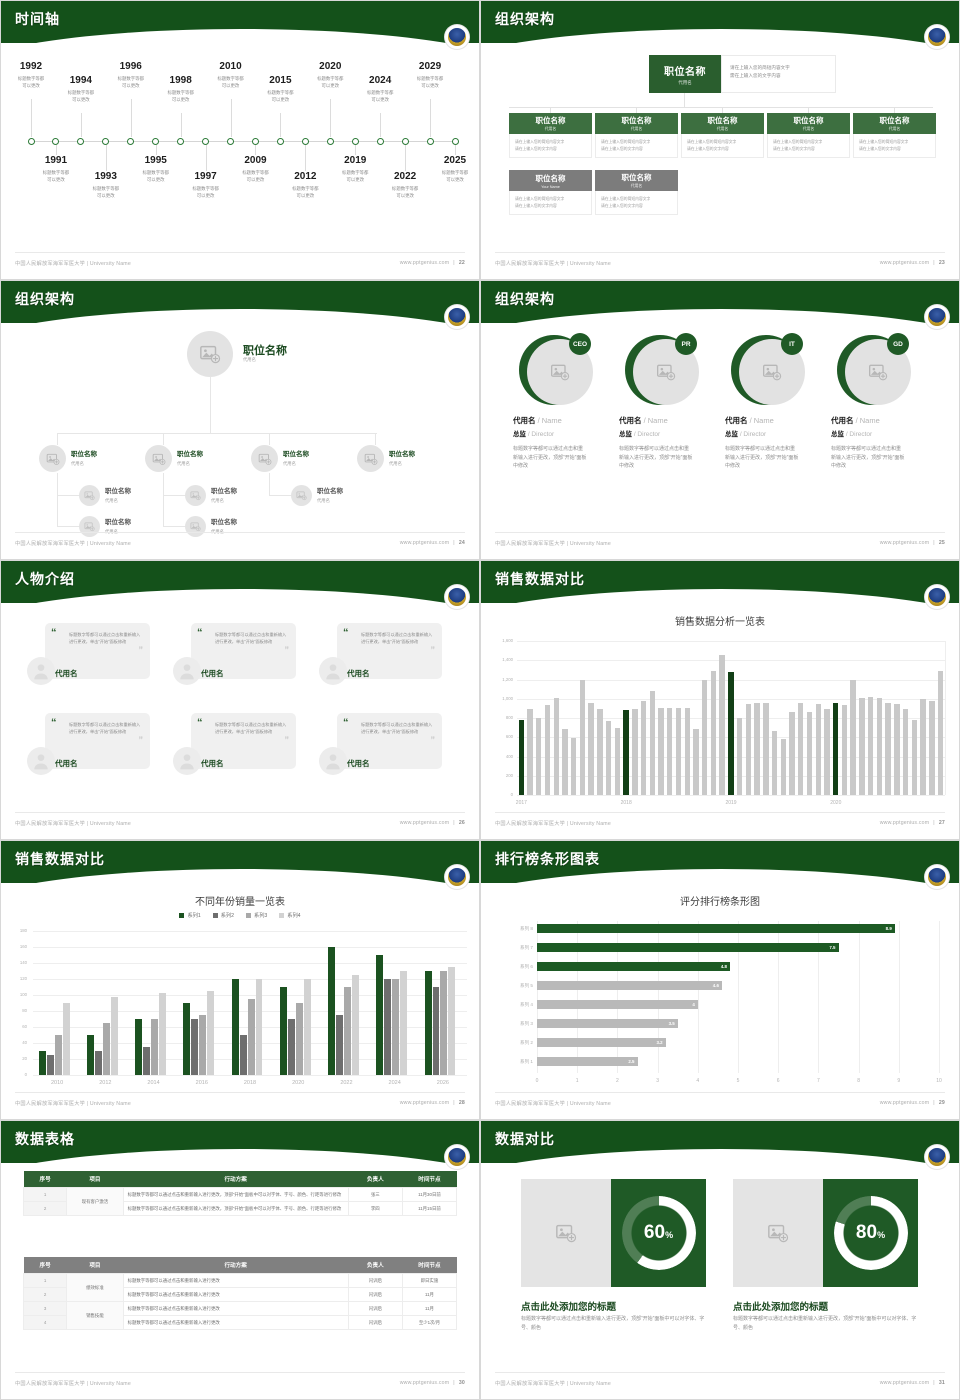 The height and width of the screenshot is (1400, 960). Describe the element at coordinates (825, 1233) in the screenshot. I see `compare-card: 80%` at that location.